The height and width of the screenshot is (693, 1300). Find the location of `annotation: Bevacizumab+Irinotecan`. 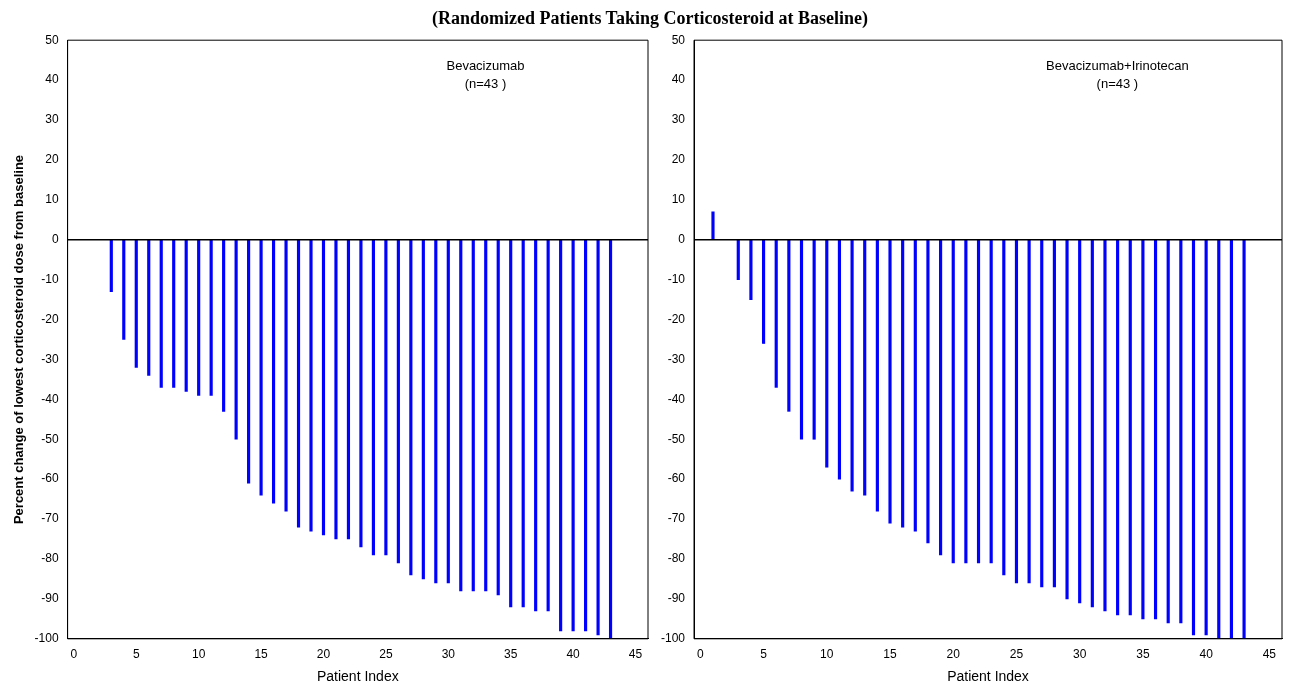

annotation: Bevacizumab+Irinotecan is located at coordinates (1117, 66).